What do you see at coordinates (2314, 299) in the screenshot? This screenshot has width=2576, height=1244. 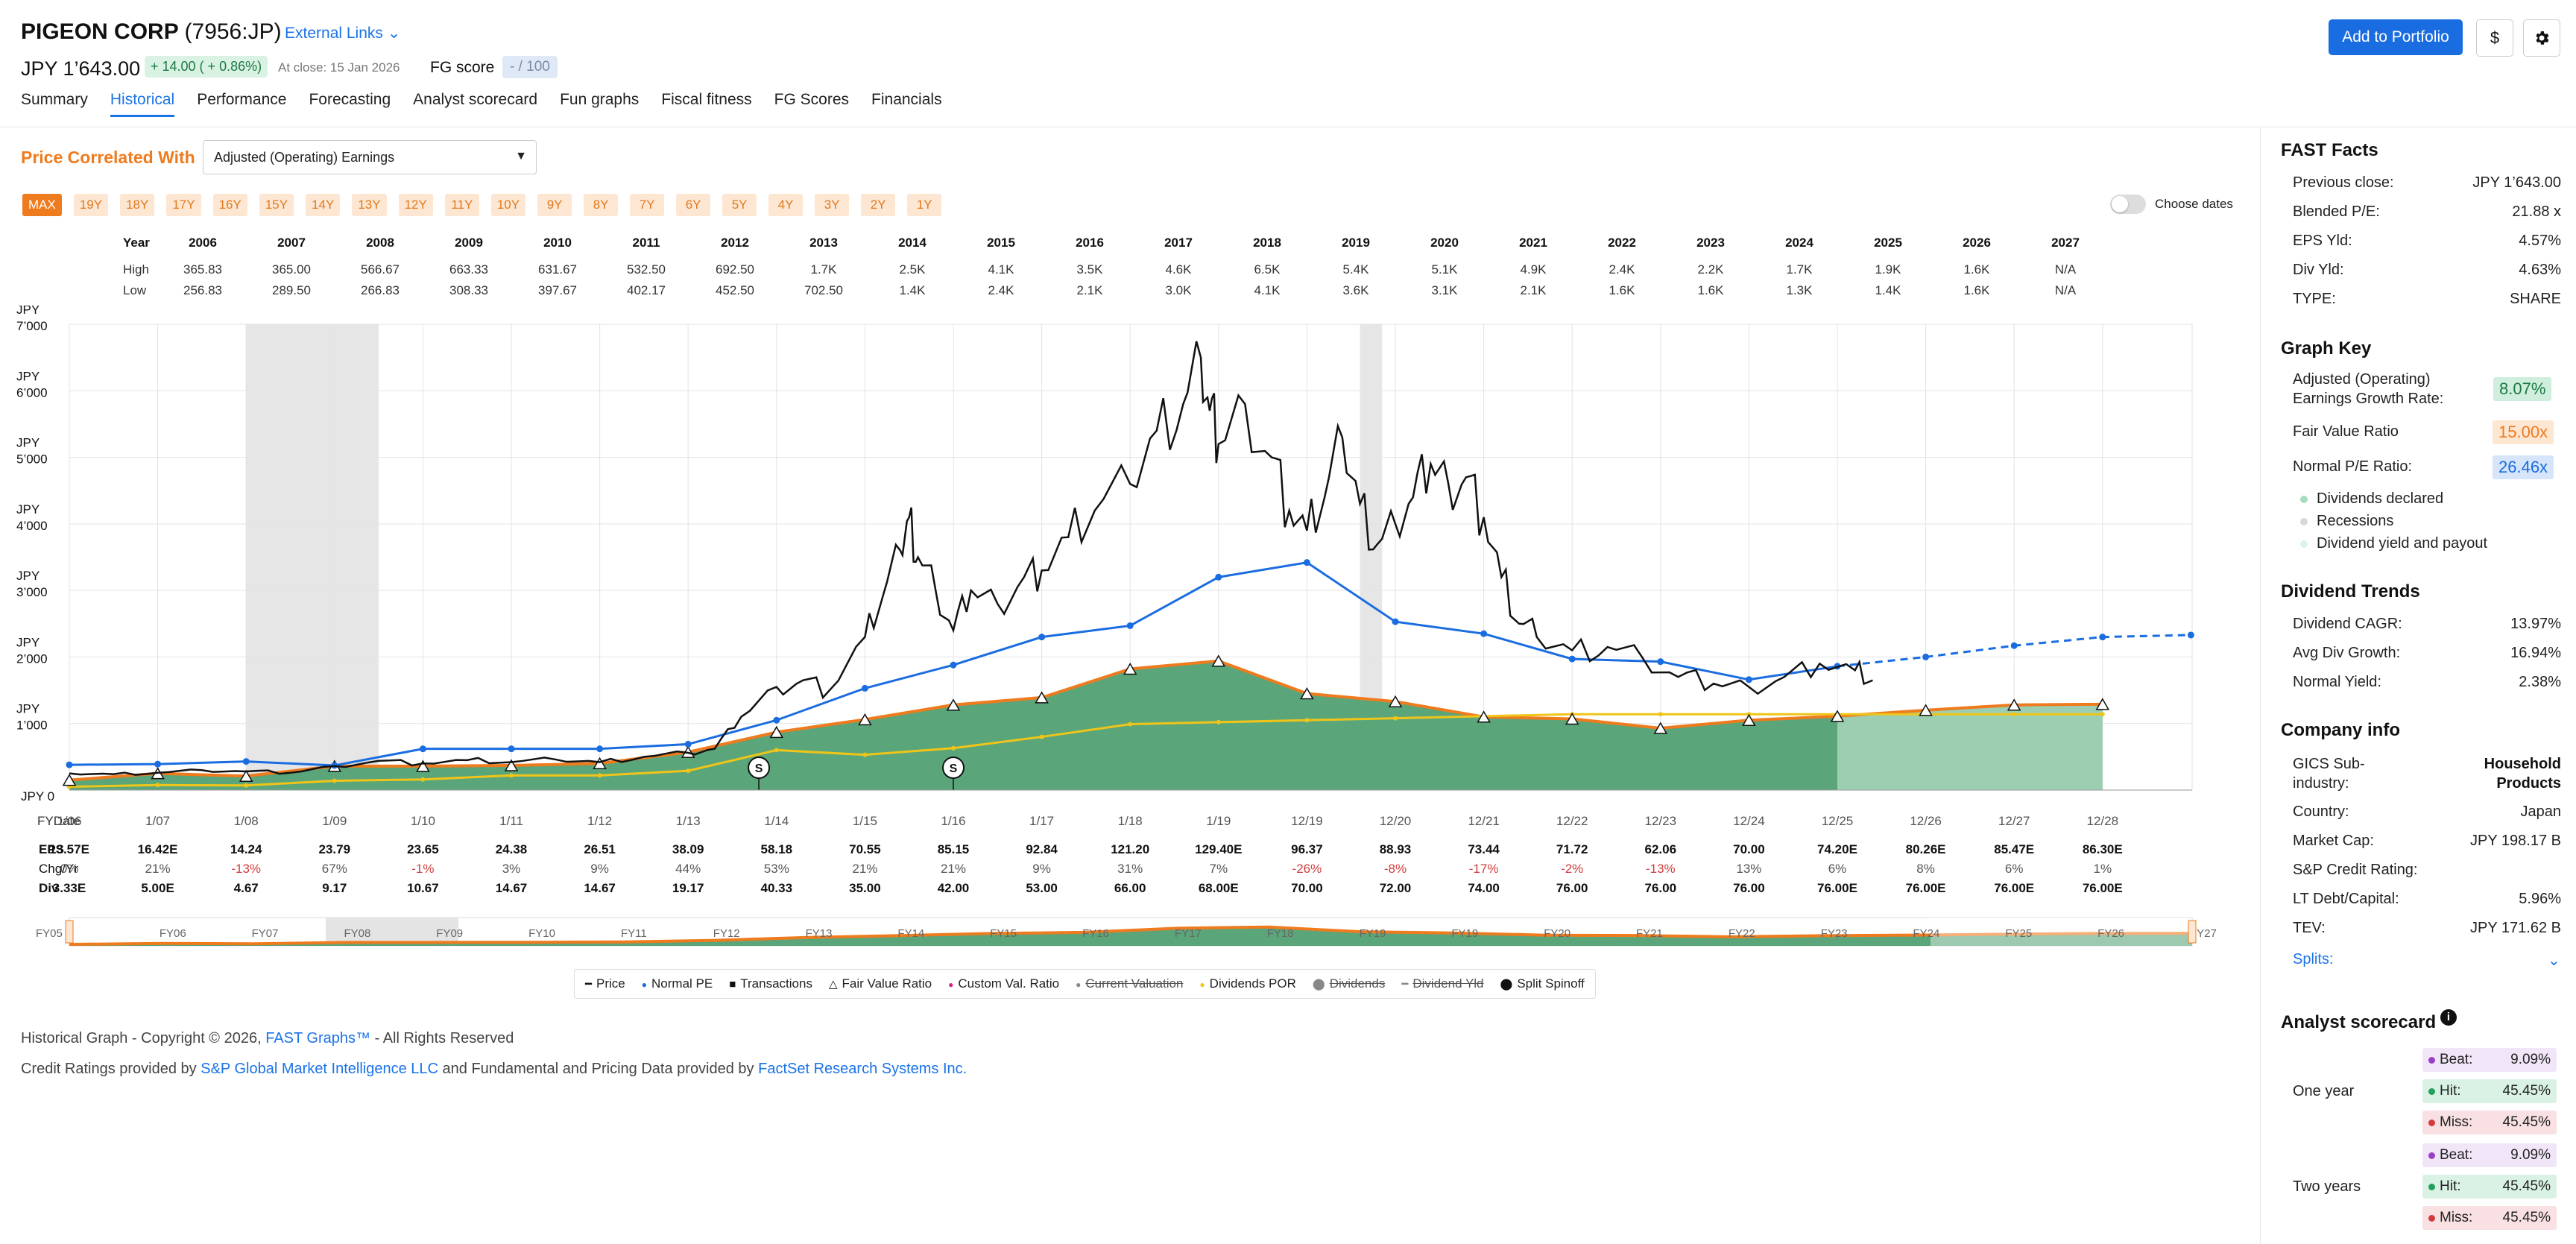 I see `fast-fact-label: TYPE:` at bounding box center [2314, 299].